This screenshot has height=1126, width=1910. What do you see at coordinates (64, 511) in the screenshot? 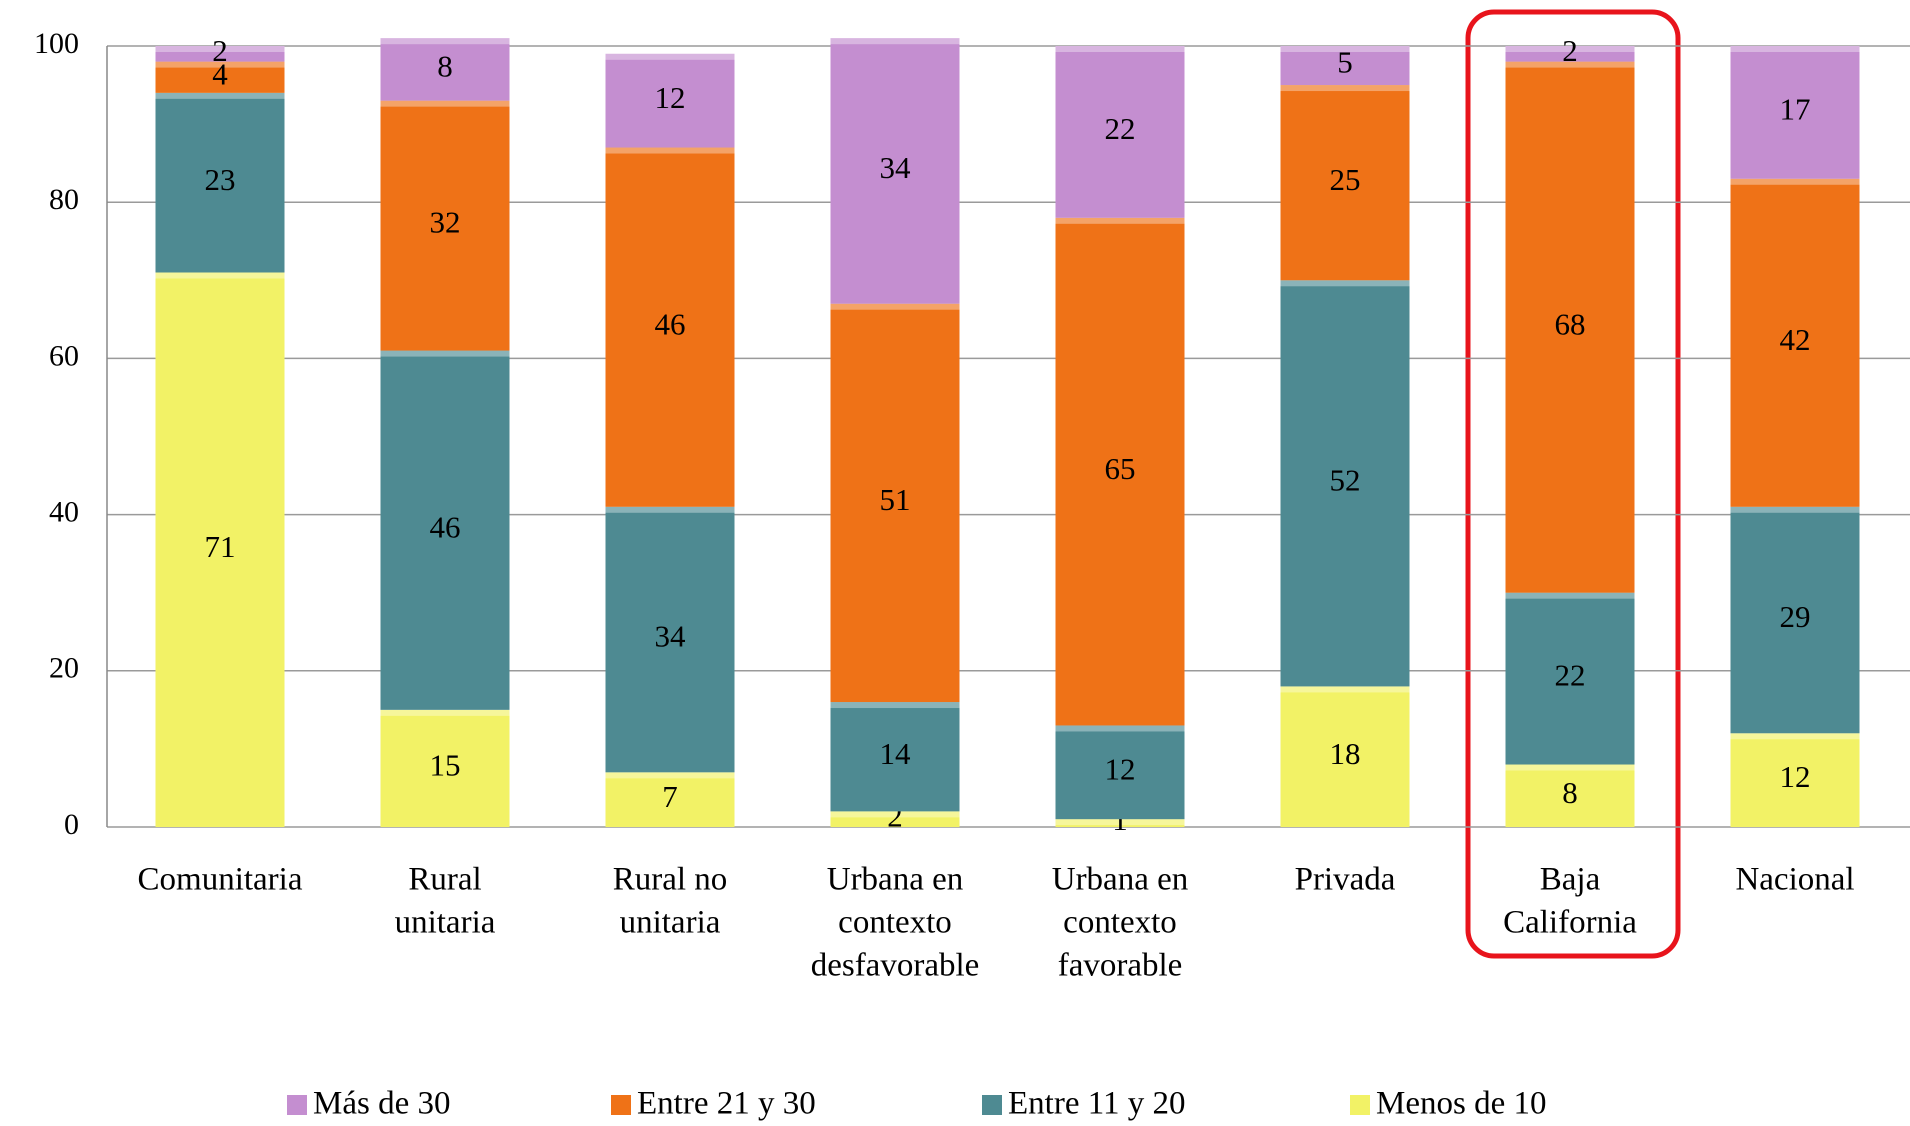
I see `y-tick-label: 40` at bounding box center [64, 511].